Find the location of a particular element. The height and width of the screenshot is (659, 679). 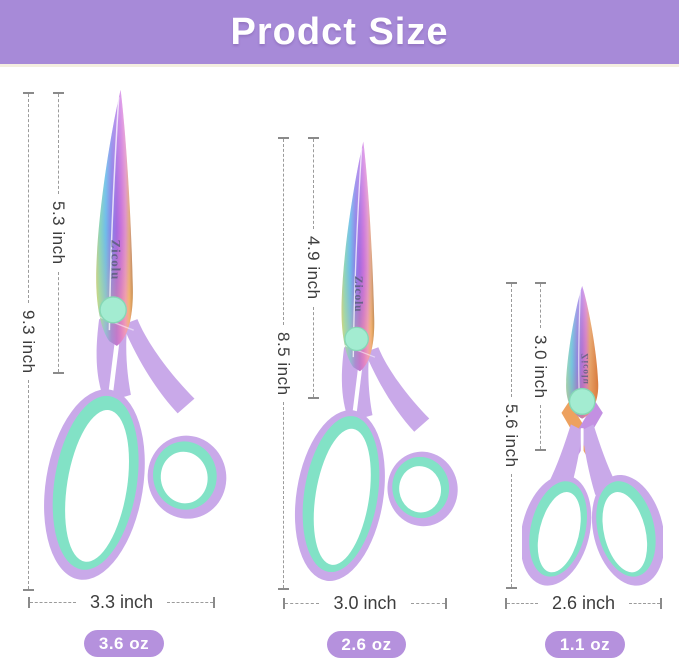

page-title: Prodct Size is located at coordinates (339, 31).